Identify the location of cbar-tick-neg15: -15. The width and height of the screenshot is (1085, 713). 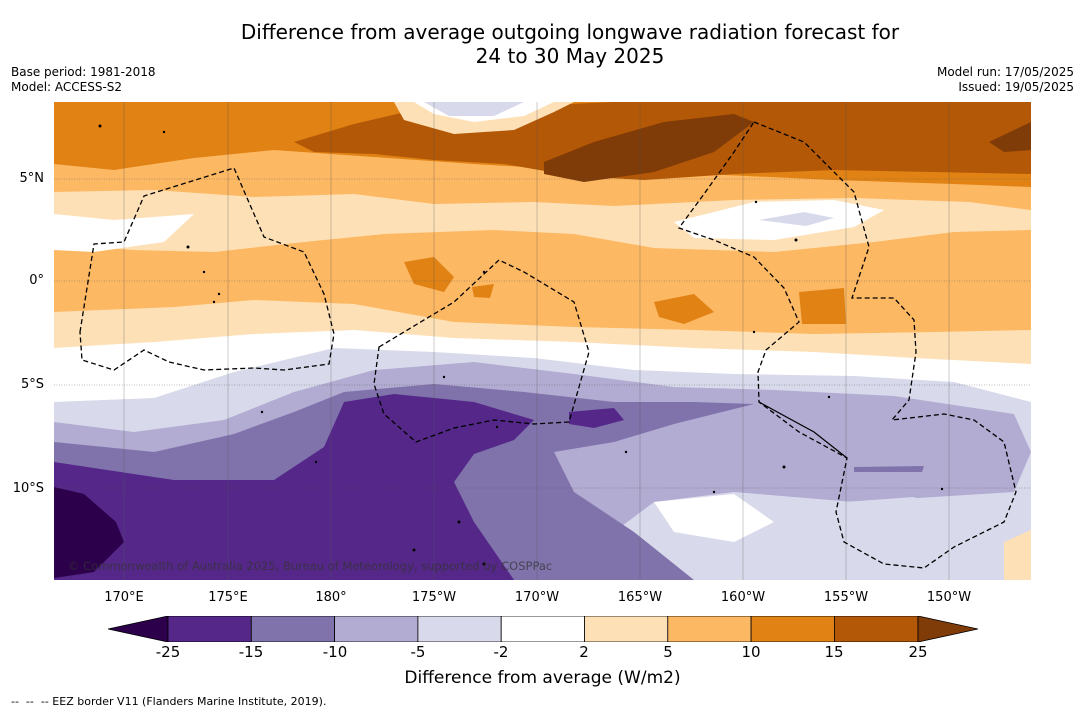
(251, 652).